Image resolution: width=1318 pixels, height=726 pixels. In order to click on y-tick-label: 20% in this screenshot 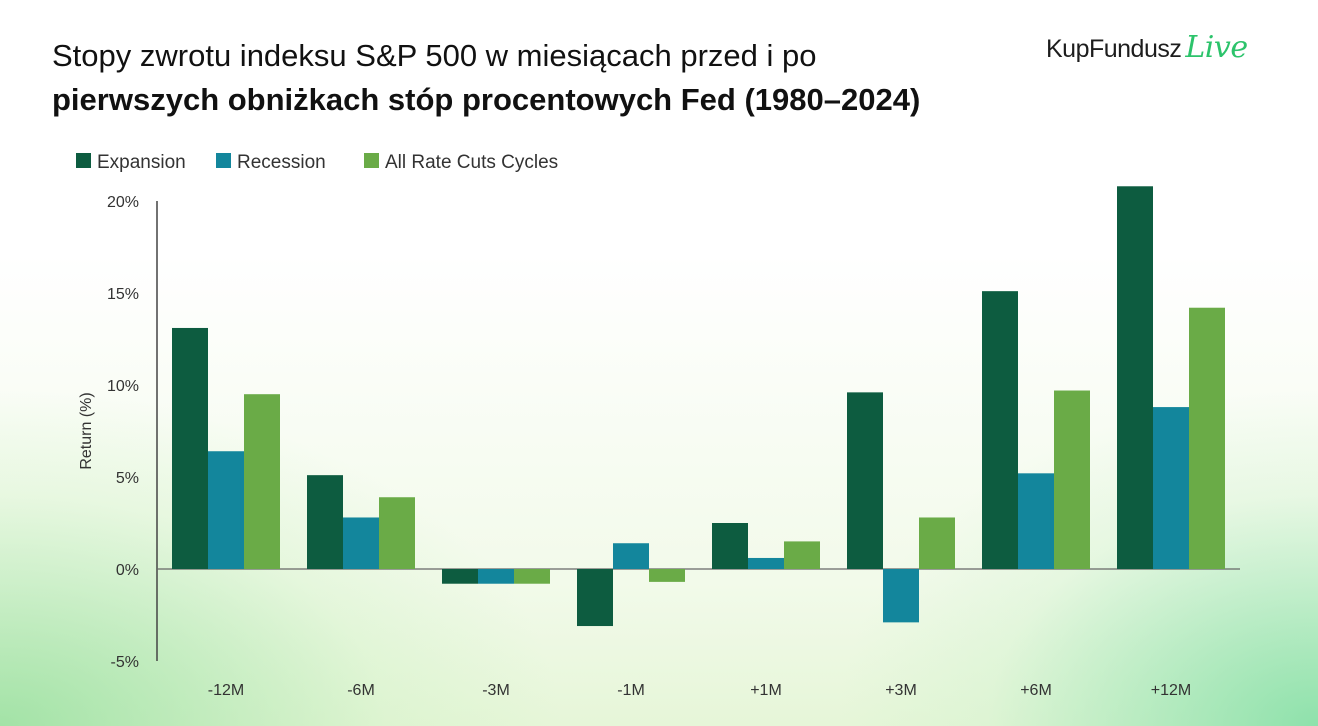, I will do `click(123, 202)`.